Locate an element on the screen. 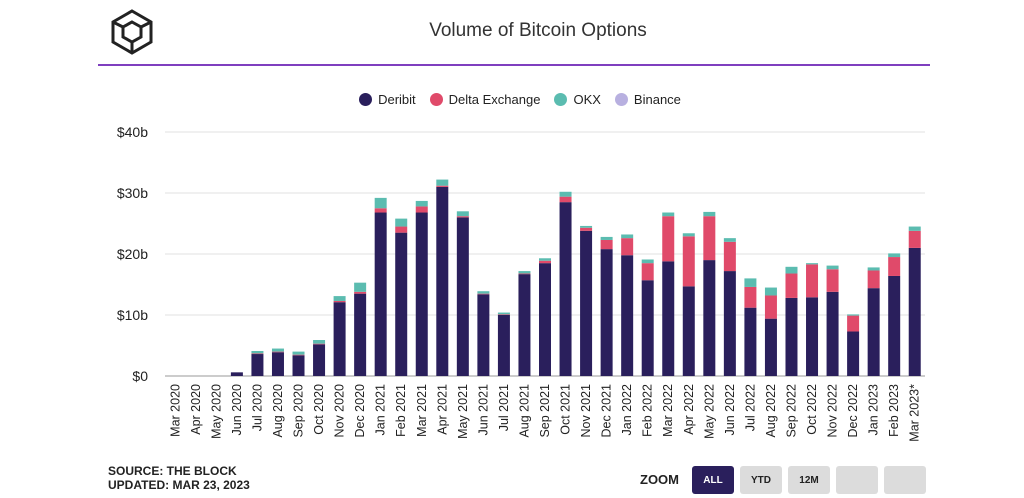 This screenshot has width=1024, height=498. legend-item-delta-exchange: Delta Exchange is located at coordinates (484, 99).